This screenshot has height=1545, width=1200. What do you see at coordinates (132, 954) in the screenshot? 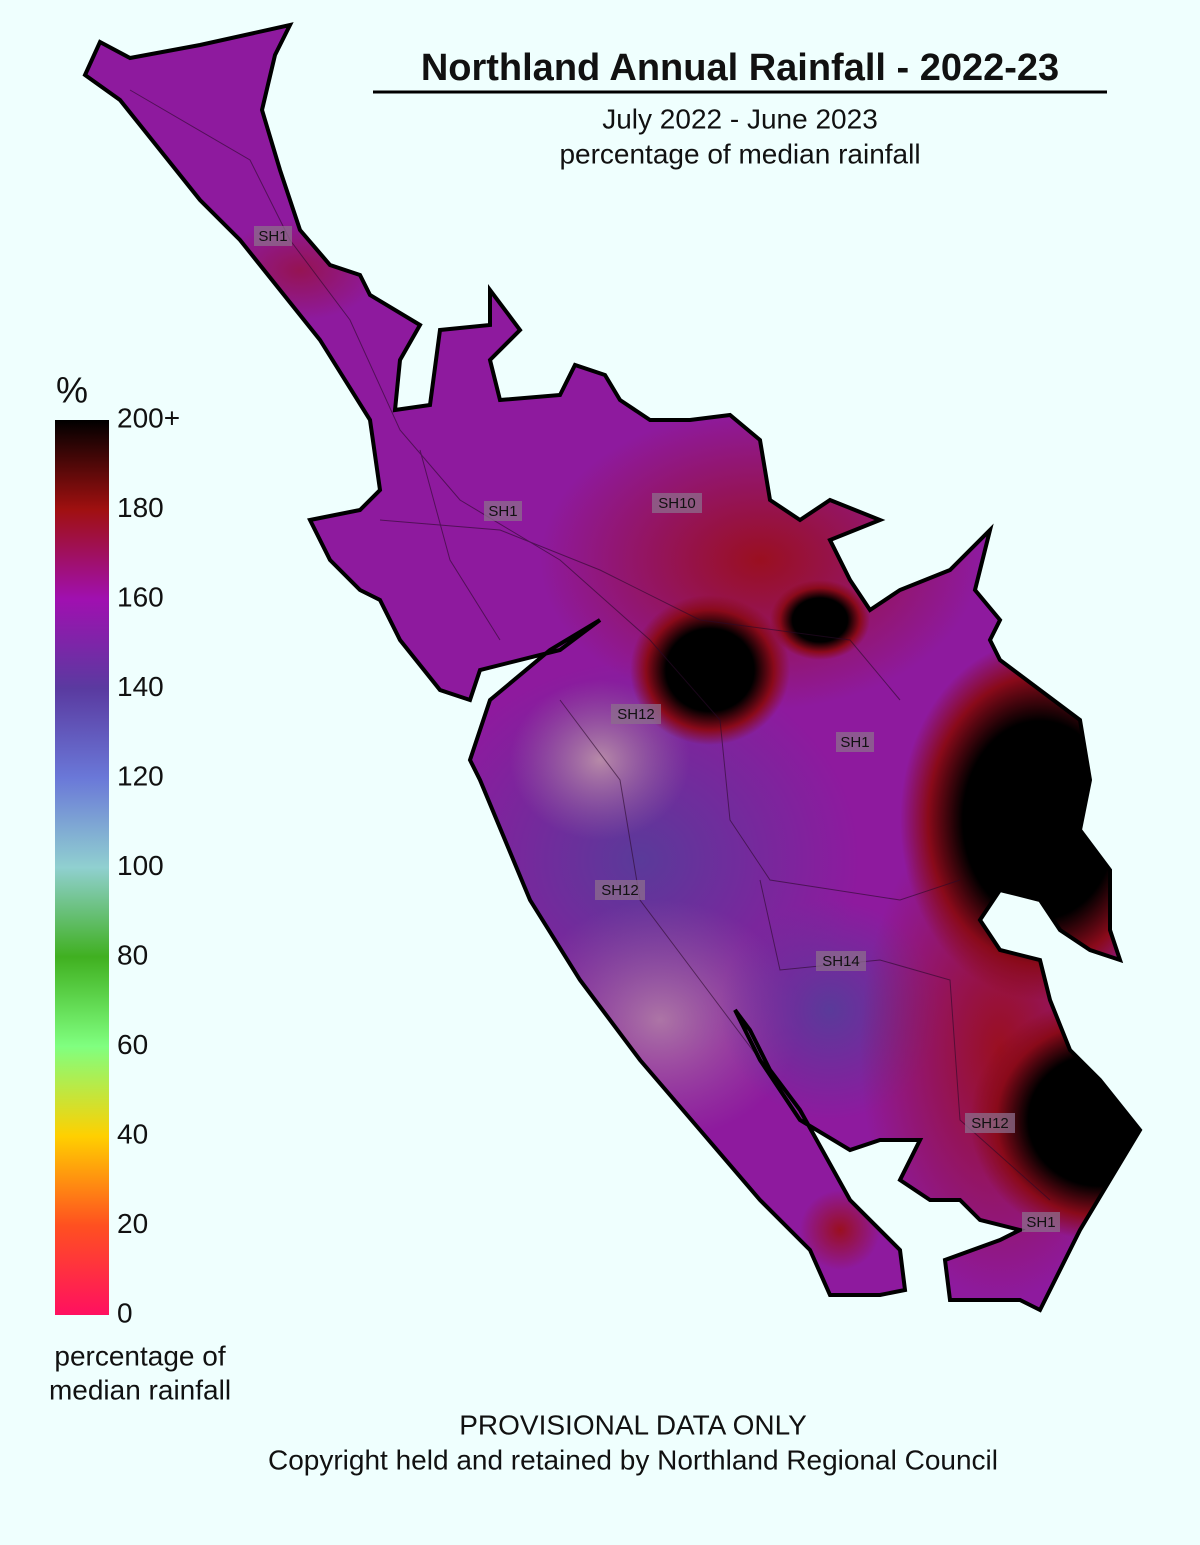
I see `legend-tick-label: 80` at bounding box center [132, 954].